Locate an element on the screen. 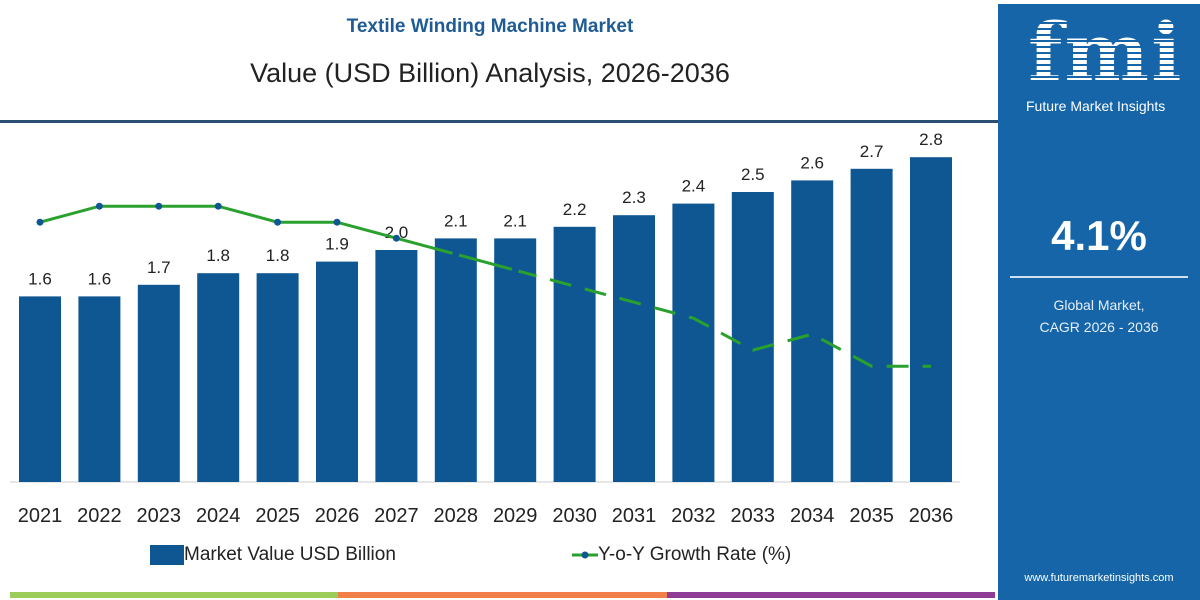 The width and height of the screenshot is (1200, 600). x-tick-label: 2021 is located at coordinates (40, 516).